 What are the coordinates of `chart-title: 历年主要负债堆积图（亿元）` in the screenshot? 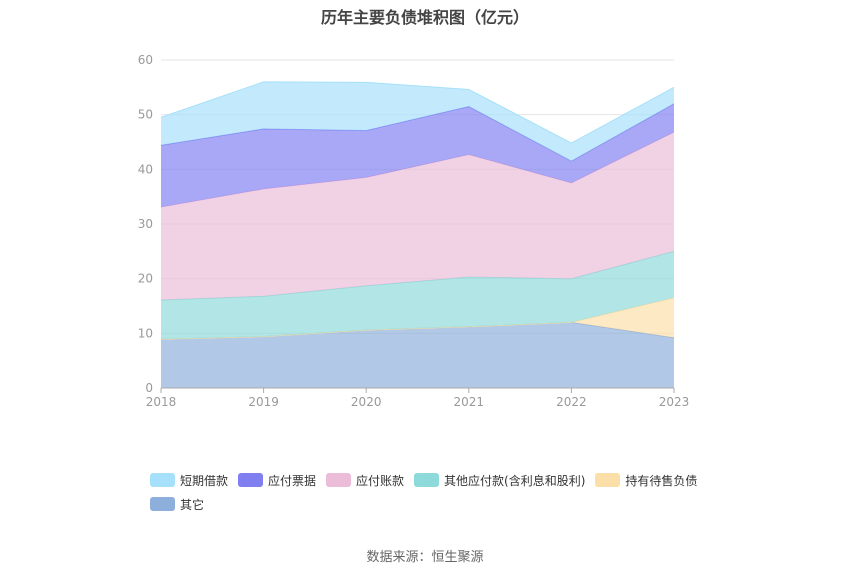 It's located at (424, 17).